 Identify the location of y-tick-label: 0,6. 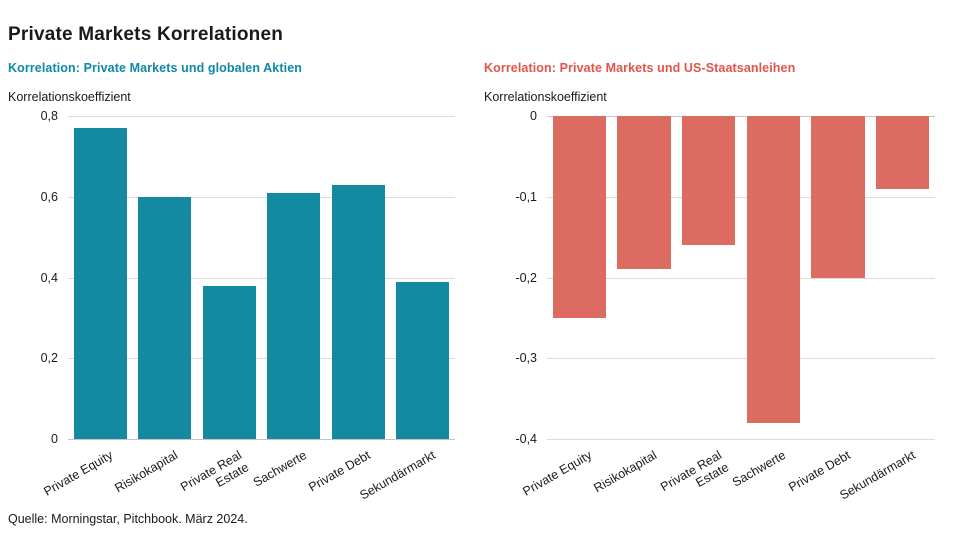
(49, 196).